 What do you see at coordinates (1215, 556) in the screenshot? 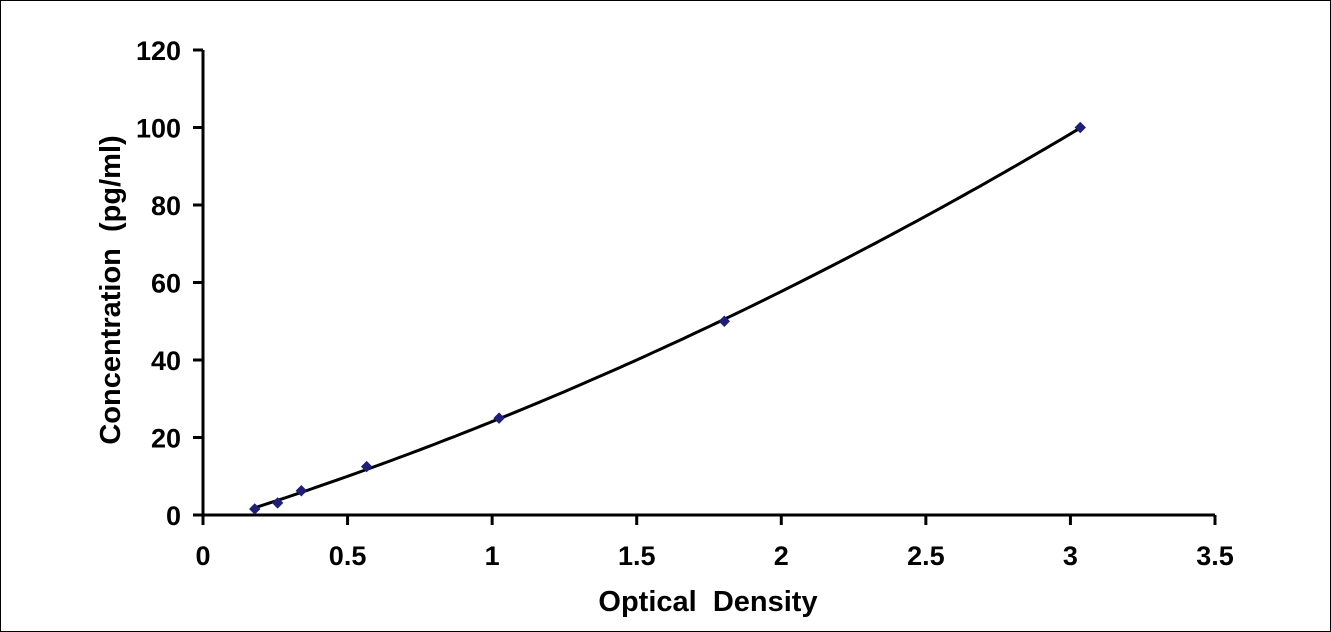
I see `x-tick-label: 3.5` at bounding box center [1215, 556].